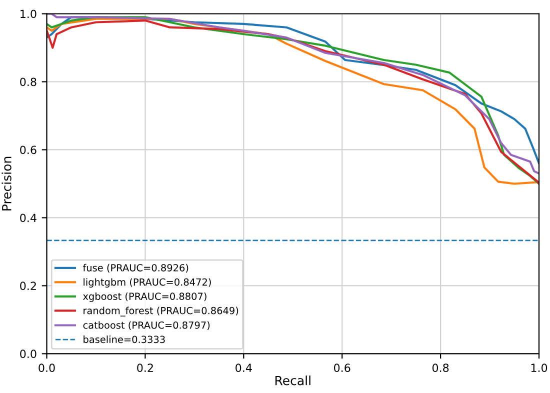 Image resolution: width=550 pixels, height=393 pixels. I want to click on x-tick-label: 1.0, so click(539, 368).